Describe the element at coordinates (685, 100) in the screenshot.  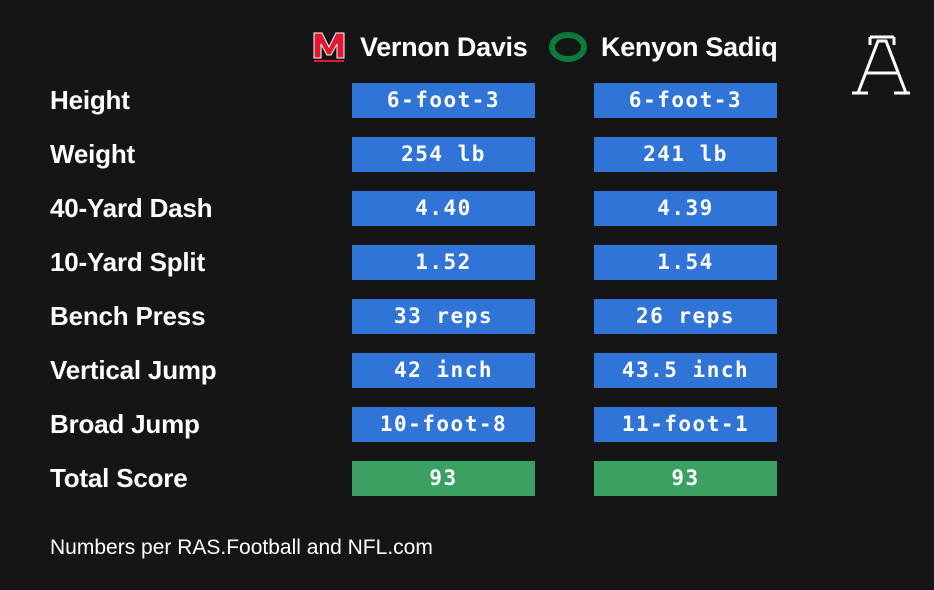
I see `stat-cell-b-height: 6-foot-3` at that location.